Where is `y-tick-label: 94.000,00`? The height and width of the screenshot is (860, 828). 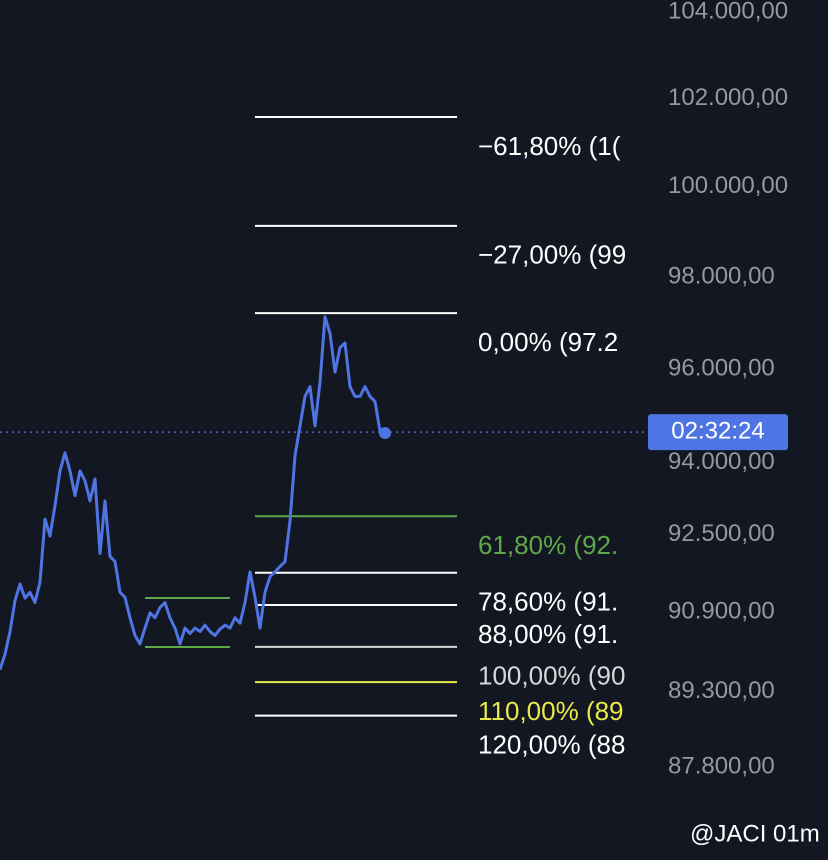 y-tick-label: 94.000,00 is located at coordinates (721, 461).